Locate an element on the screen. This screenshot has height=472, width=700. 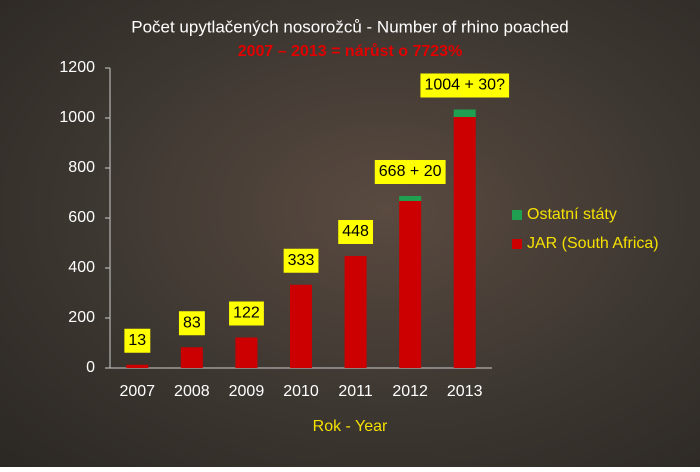
y-tick-label: 0 is located at coordinates (90, 367).